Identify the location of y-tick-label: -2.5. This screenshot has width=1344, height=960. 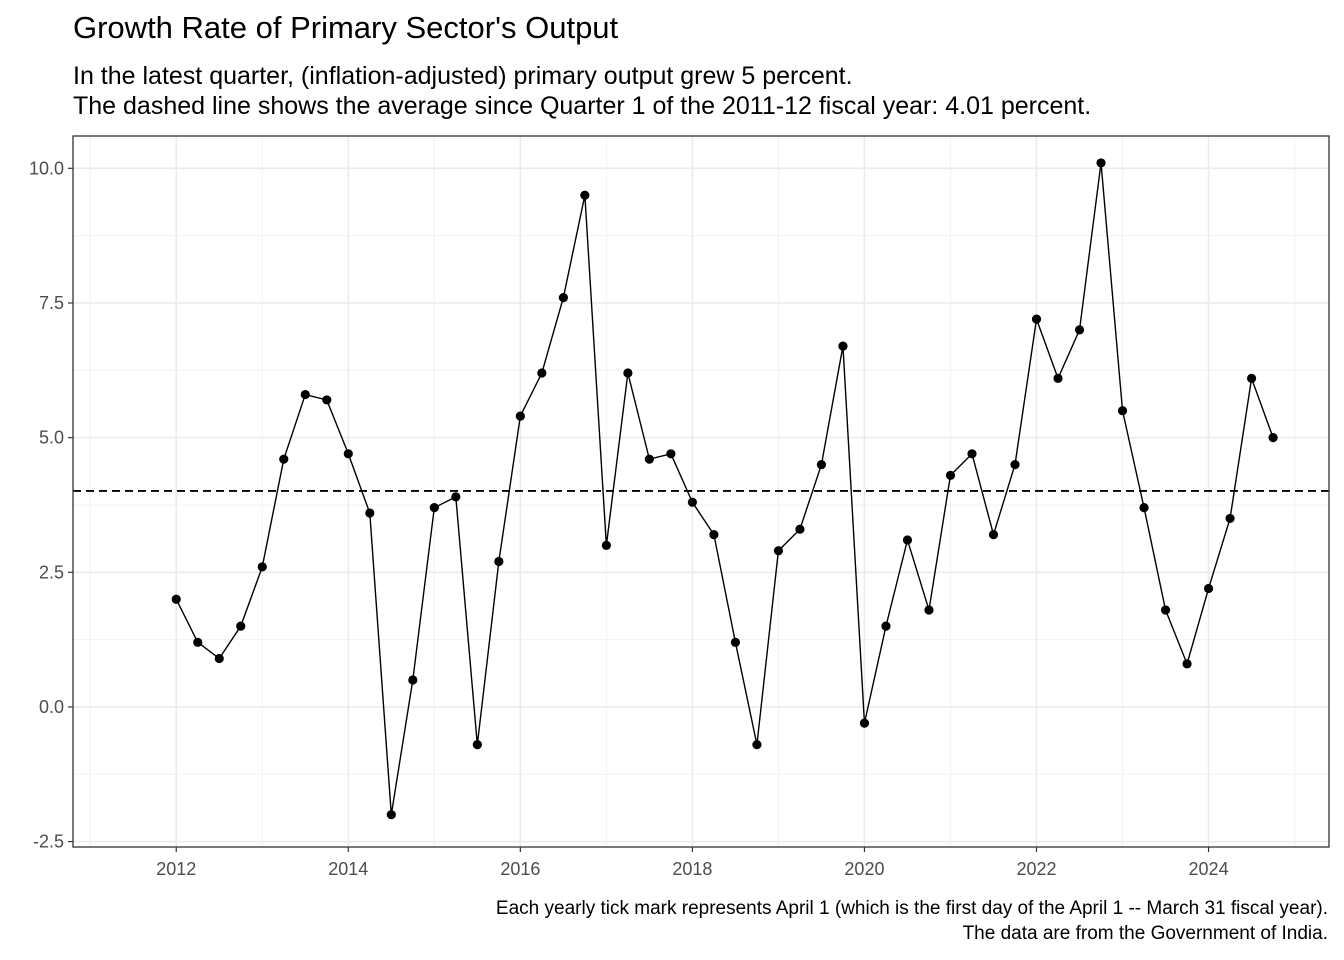
(48, 842).